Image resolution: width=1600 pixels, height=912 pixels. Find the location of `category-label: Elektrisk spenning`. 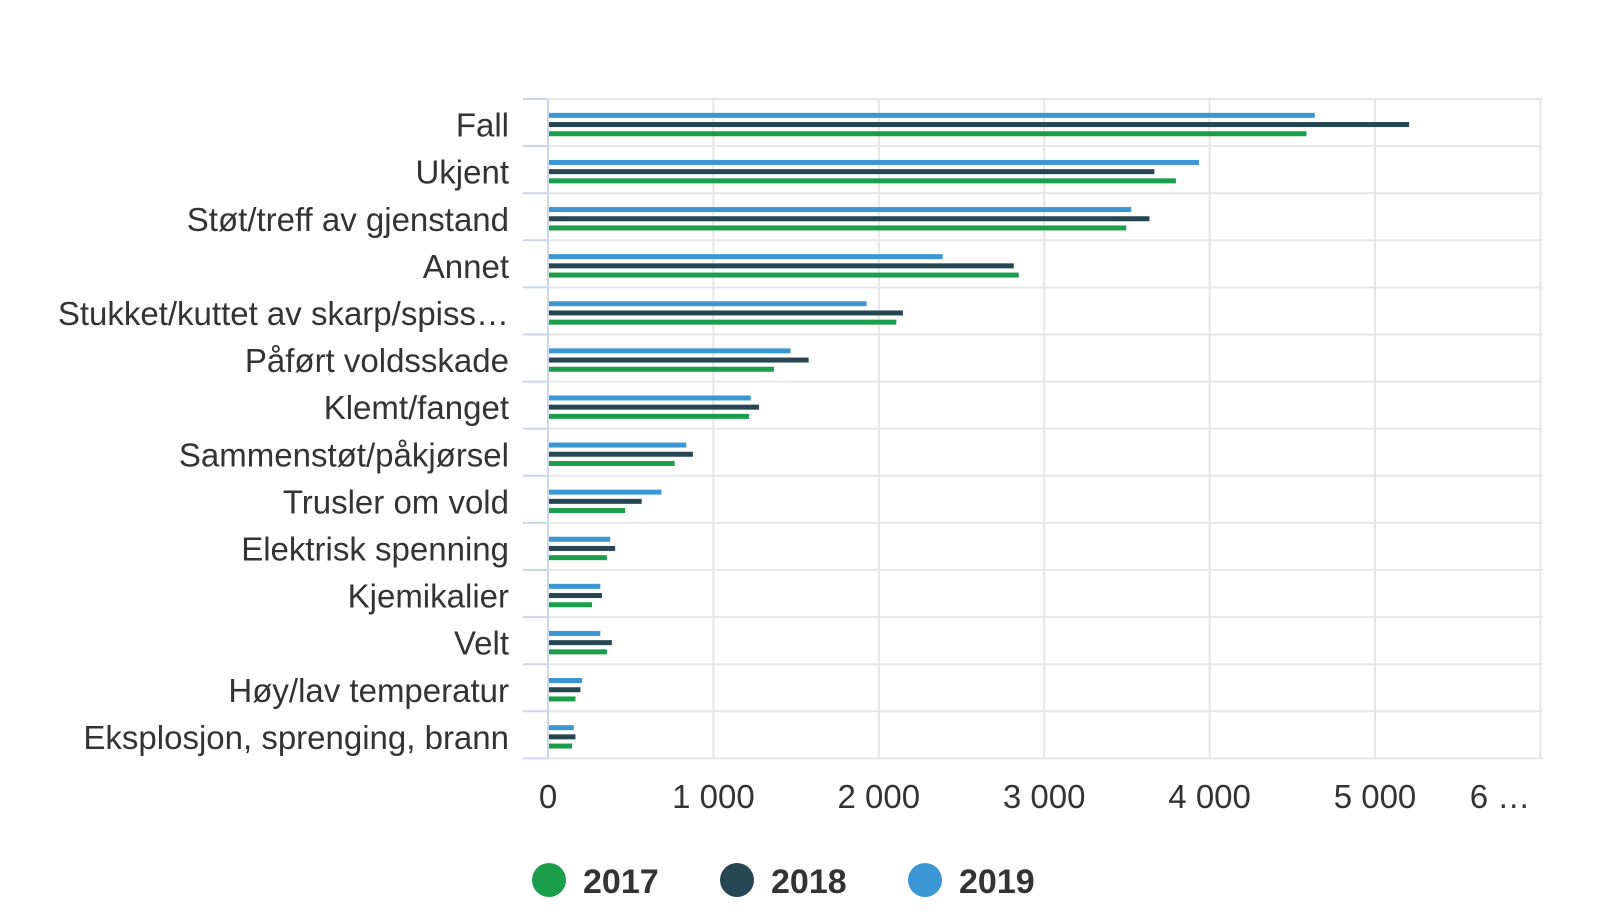

category-label: Elektrisk spenning is located at coordinates (375, 548).